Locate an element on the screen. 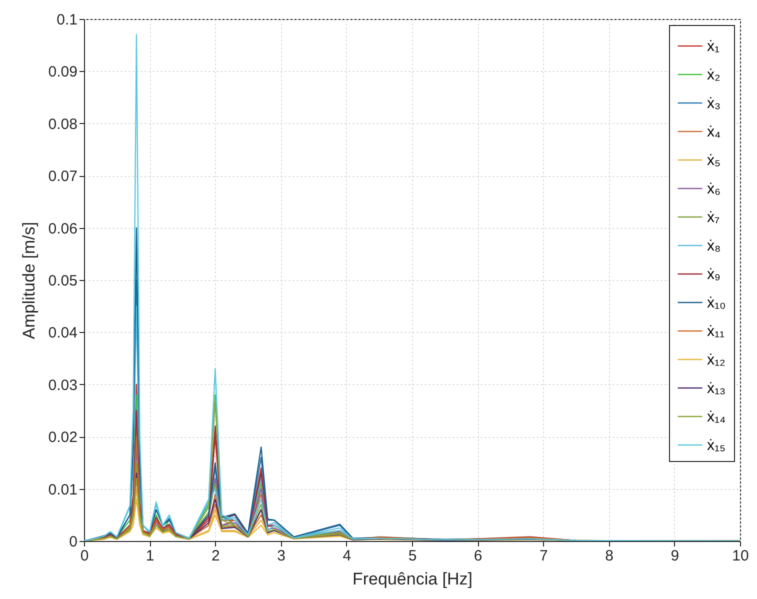 This screenshot has height=599, width=757. x-axis-title: Frequência [Hz] is located at coordinates (412, 579).